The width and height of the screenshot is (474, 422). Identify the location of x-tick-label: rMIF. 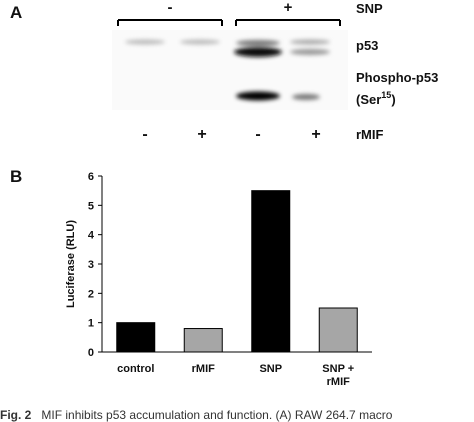
(203, 369).